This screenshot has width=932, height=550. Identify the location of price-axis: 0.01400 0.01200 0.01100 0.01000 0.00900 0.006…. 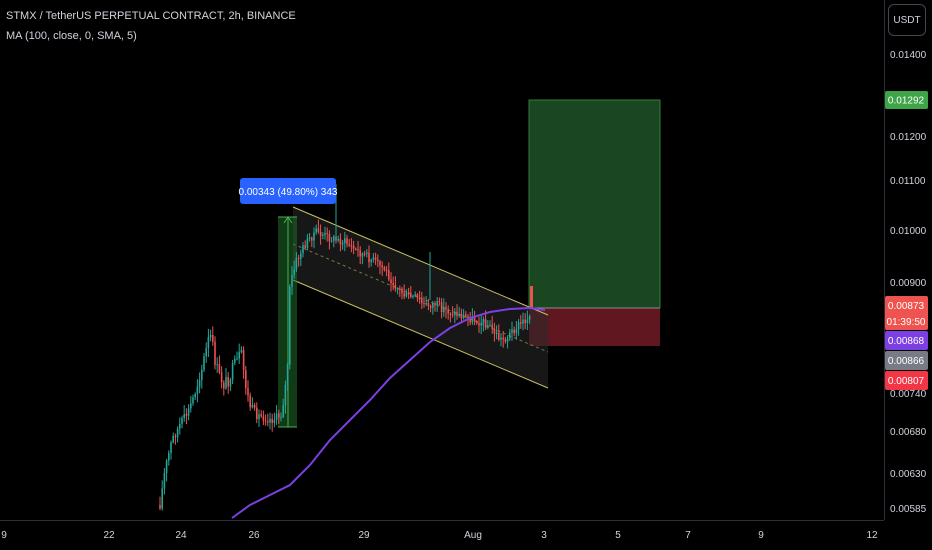
(905, 260).